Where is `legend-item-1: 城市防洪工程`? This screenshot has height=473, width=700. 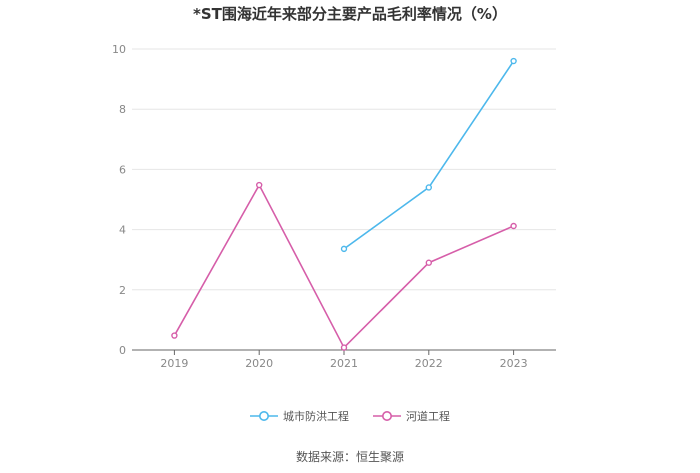
legend-item-1: 城市防洪工程 is located at coordinates (299, 416).